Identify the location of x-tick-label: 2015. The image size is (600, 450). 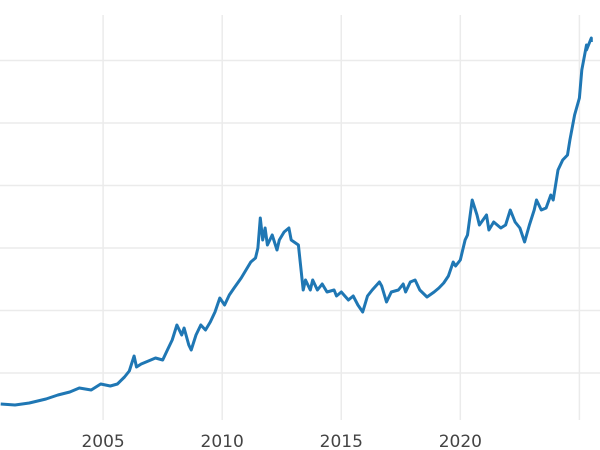
(341, 441).